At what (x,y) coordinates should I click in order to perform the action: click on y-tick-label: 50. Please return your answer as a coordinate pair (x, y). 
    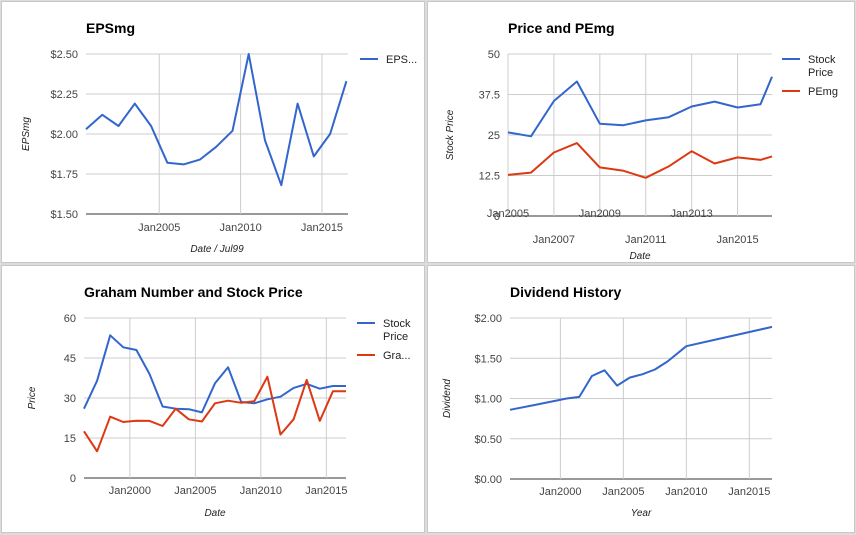
    Looking at the image, I should click on (494, 55).